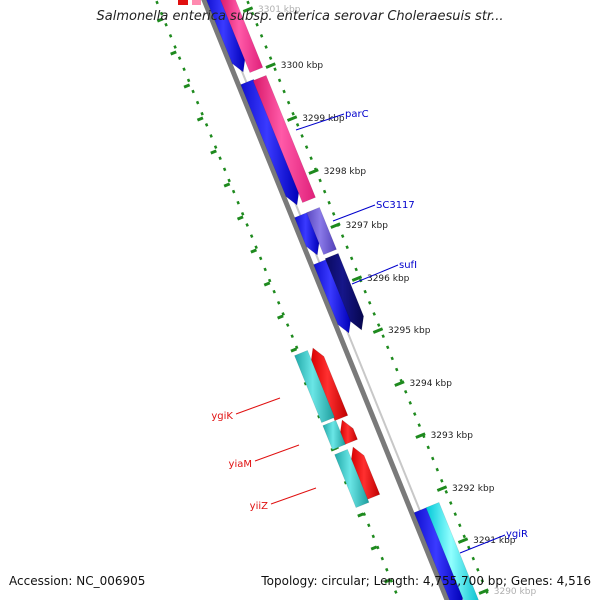 This screenshot has height=600, width=600. What do you see at coordinates (409, 331) in the screenshot?
I see `scale-tick-label: 3295 kbp` at bounding box center [409, 331].